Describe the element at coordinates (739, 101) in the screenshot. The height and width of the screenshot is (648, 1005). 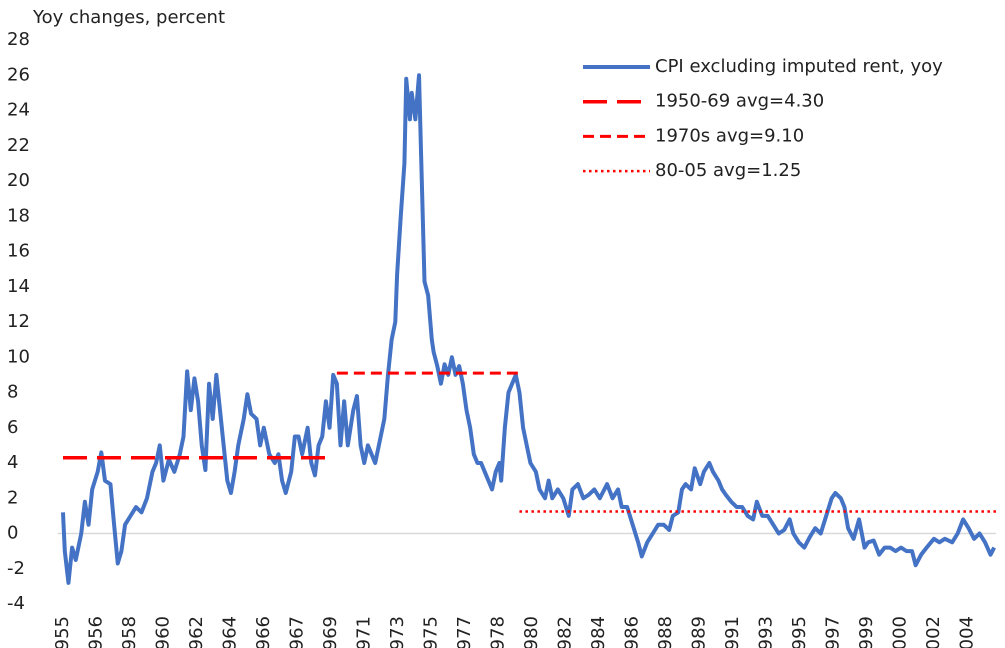
I see `legend-label: 1950-69 avg=4.30` at that location.